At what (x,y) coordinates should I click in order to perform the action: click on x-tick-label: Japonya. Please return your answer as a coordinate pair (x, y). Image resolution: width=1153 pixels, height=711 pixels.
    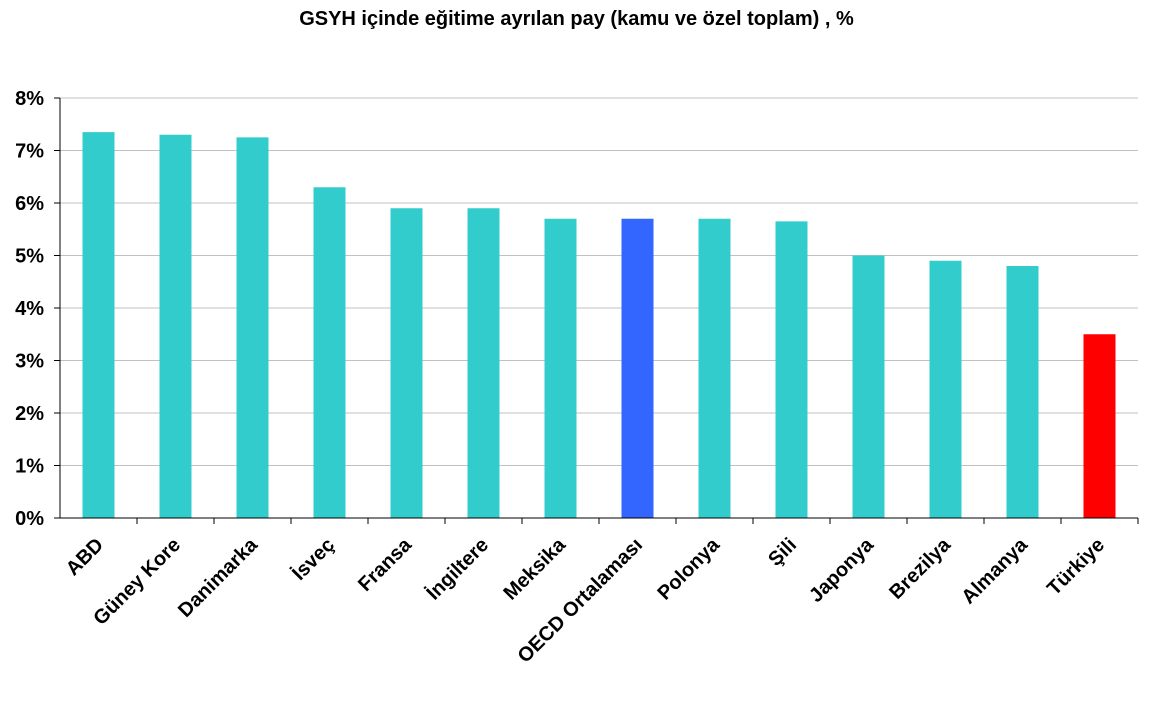
    Looking at the image, I should click on (842, 570).